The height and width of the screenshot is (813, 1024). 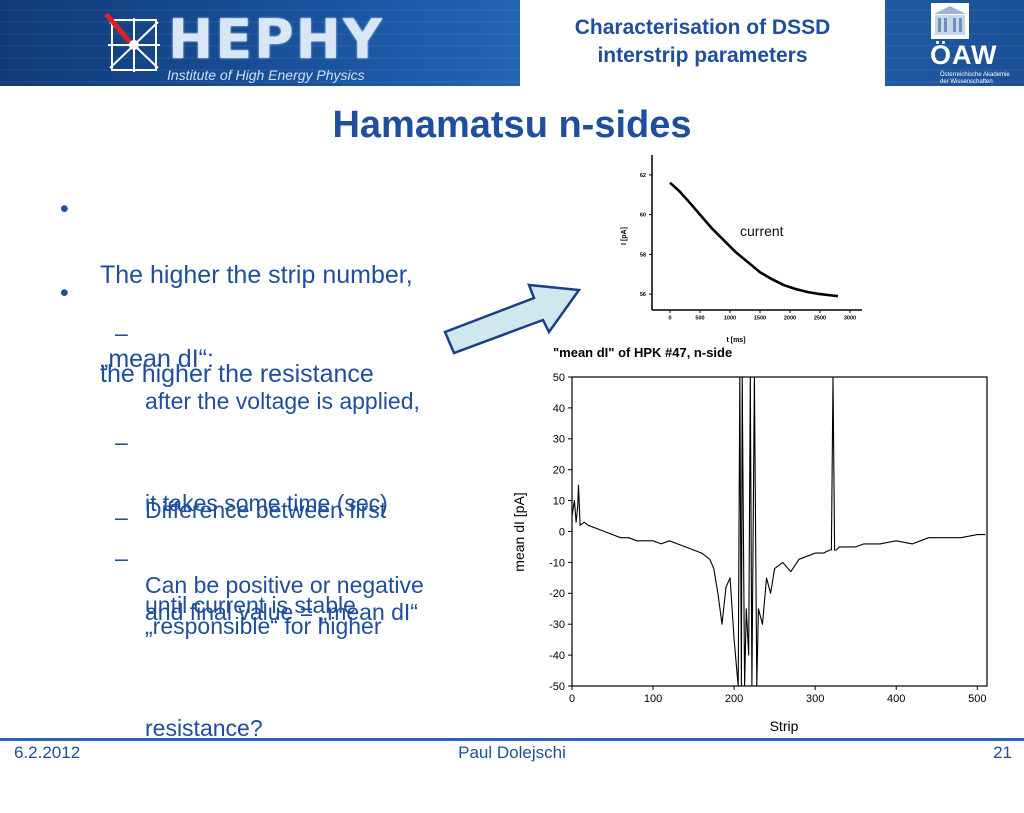 I want to click on subbullet-2-line-1: Difference between first, so click(x=266, y=510).